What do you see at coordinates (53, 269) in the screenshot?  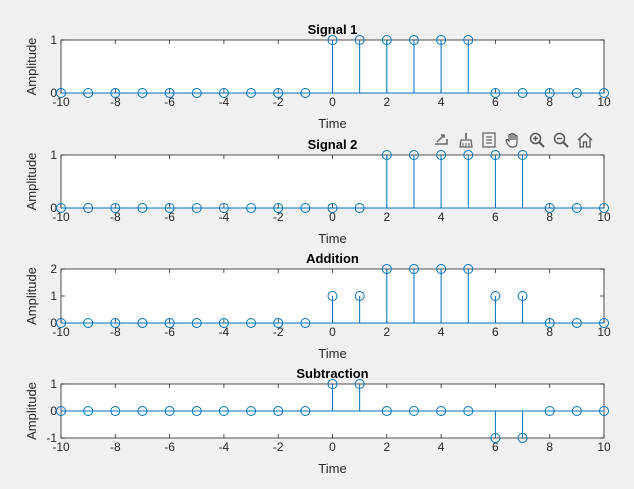 I see `y-tick-label: 2` at bounding box center [53, 269].